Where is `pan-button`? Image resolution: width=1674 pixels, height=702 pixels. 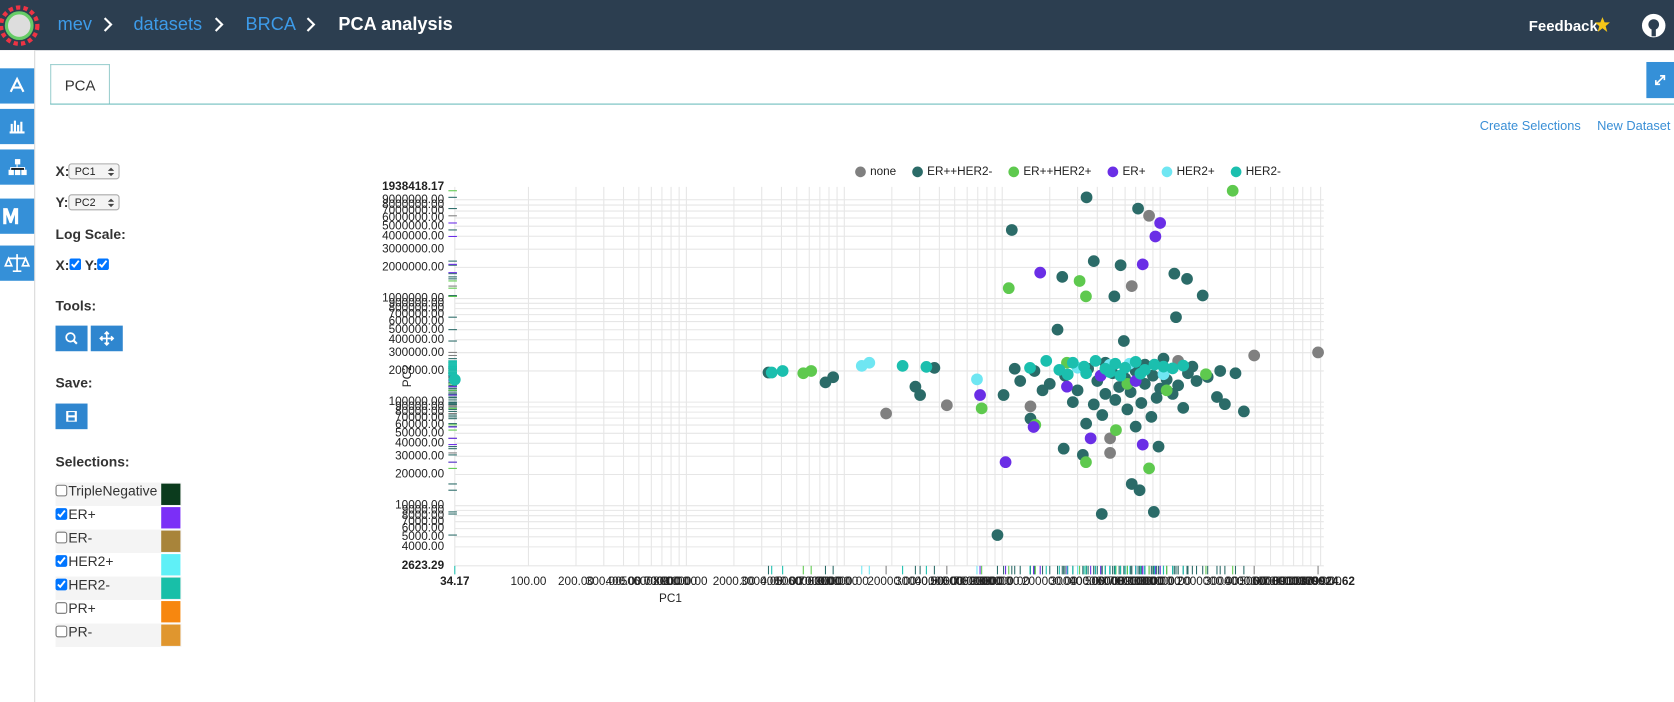
pan-button is located at coordinates (106, 338).